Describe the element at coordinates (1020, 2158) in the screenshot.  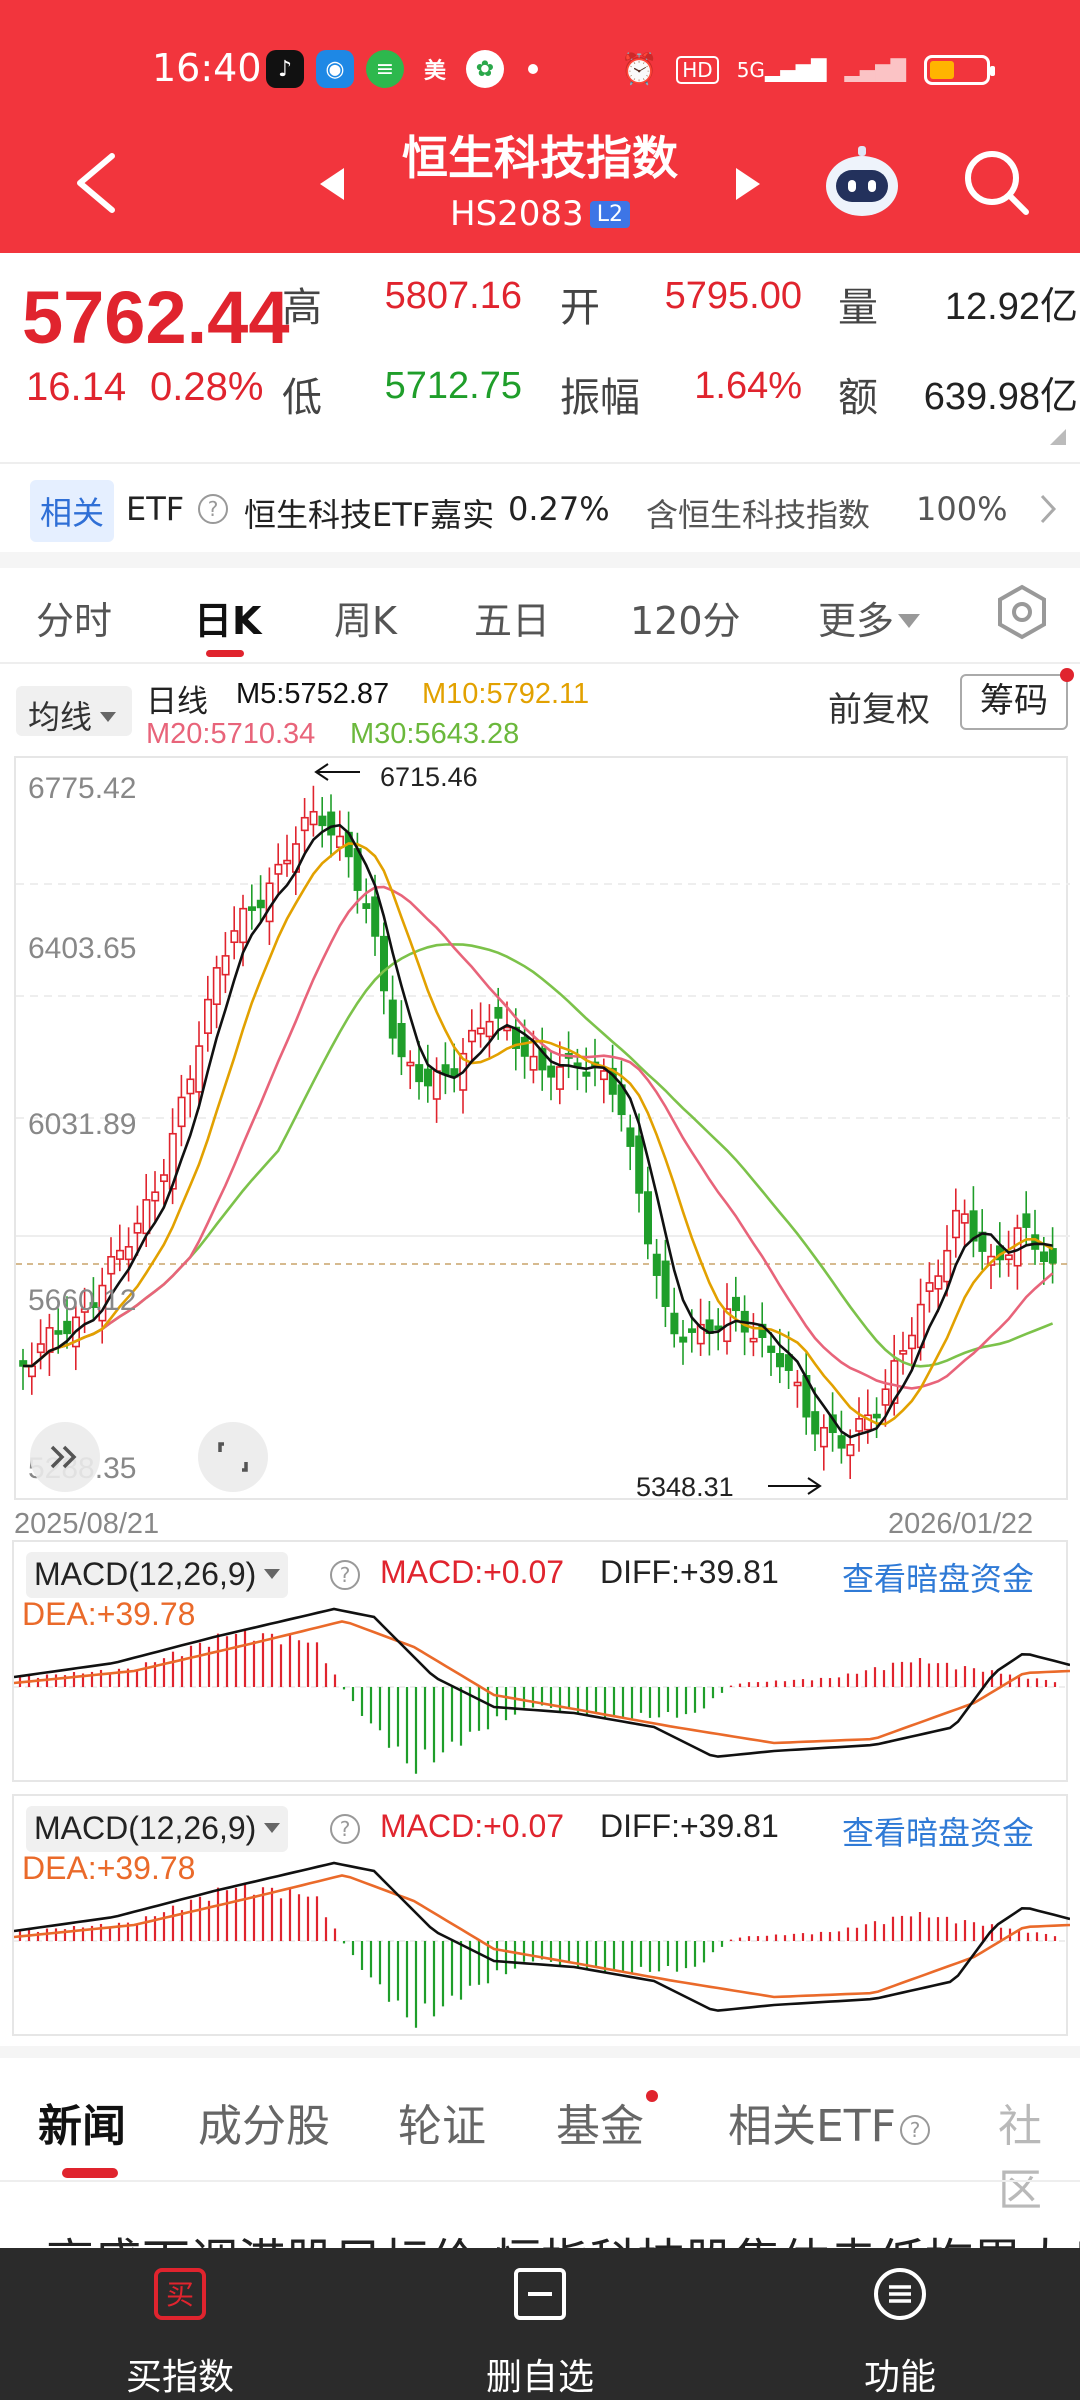
I see `tab-community: 社区` at that location.